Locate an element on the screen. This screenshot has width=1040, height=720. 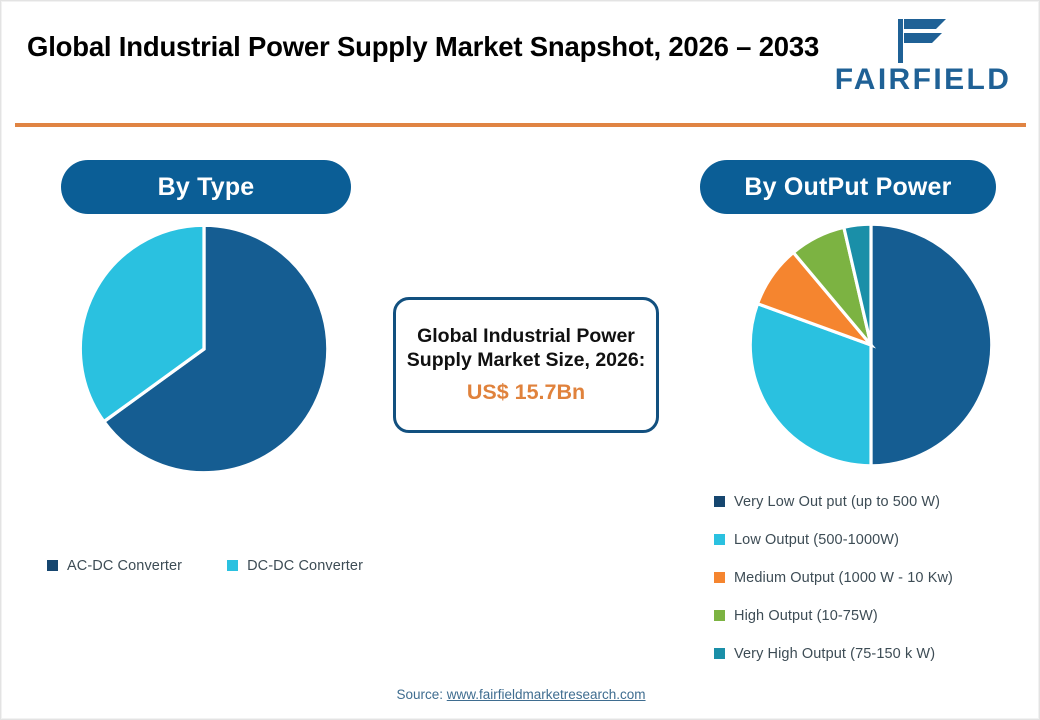
legend-label: Medium Output (1000 W - 10 Kw) is located at coordinates (843, 578).